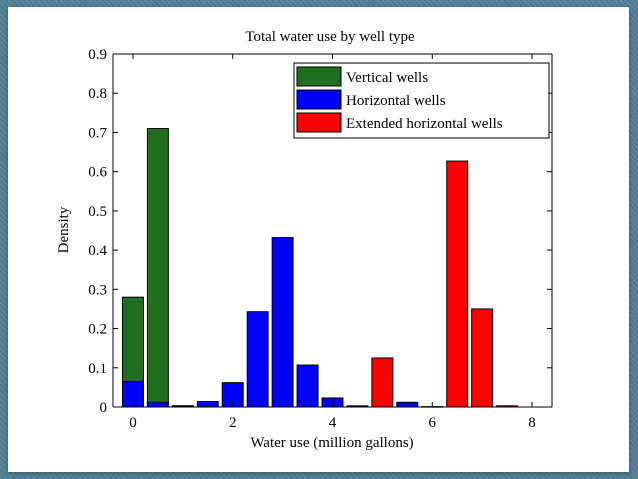 Image resolution: width=638 pixels, height=479 pixels. What do you see at coordinates (97, 290) in the screenshot?
I see `y-tick-label: 0.3` at bounding box center [97, 290].